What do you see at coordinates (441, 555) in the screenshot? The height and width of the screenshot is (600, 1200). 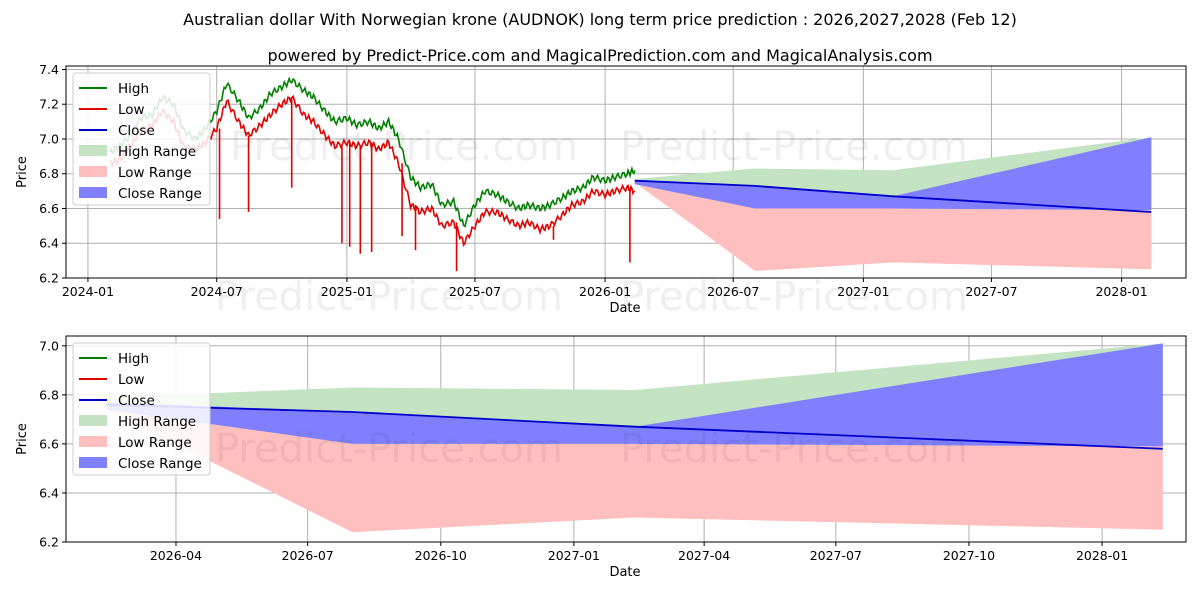 I see `x-tick-label: 2026-10` at bounding box center [441, 555].